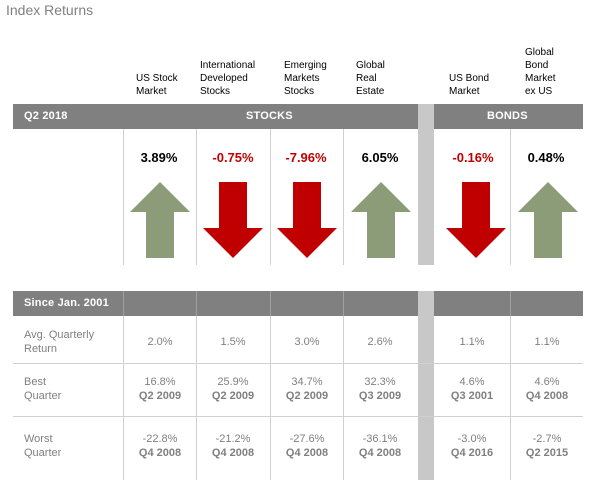  Describe the element at coordinates (380, 342) in the screenshot. I see `table-cell: 2.6%` at that location.